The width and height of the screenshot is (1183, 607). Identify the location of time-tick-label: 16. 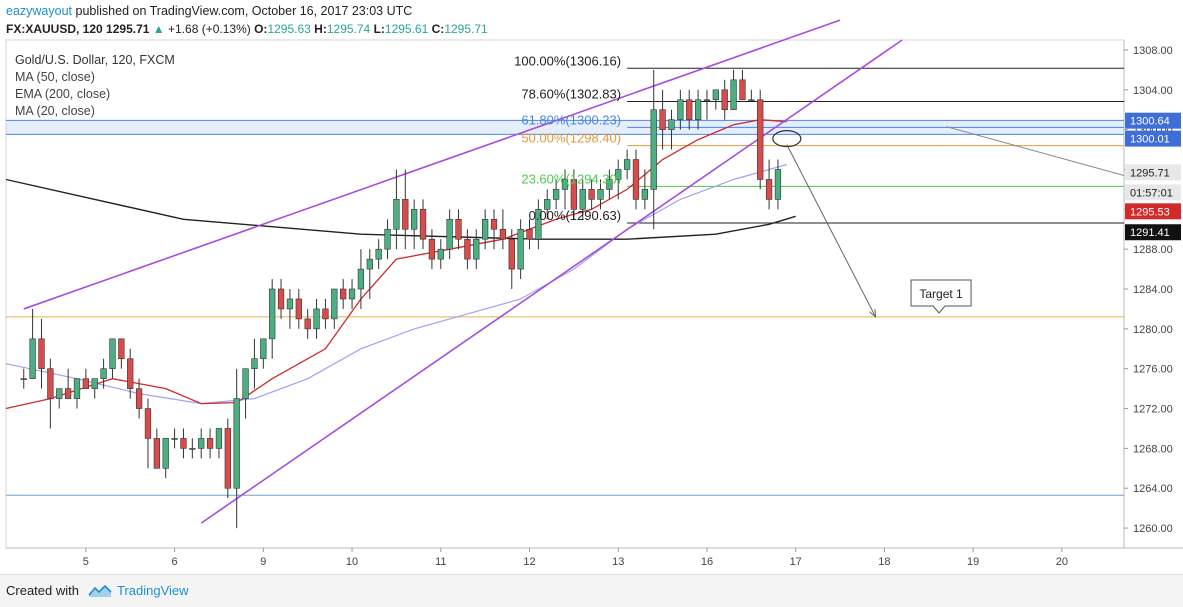
(707, 562).